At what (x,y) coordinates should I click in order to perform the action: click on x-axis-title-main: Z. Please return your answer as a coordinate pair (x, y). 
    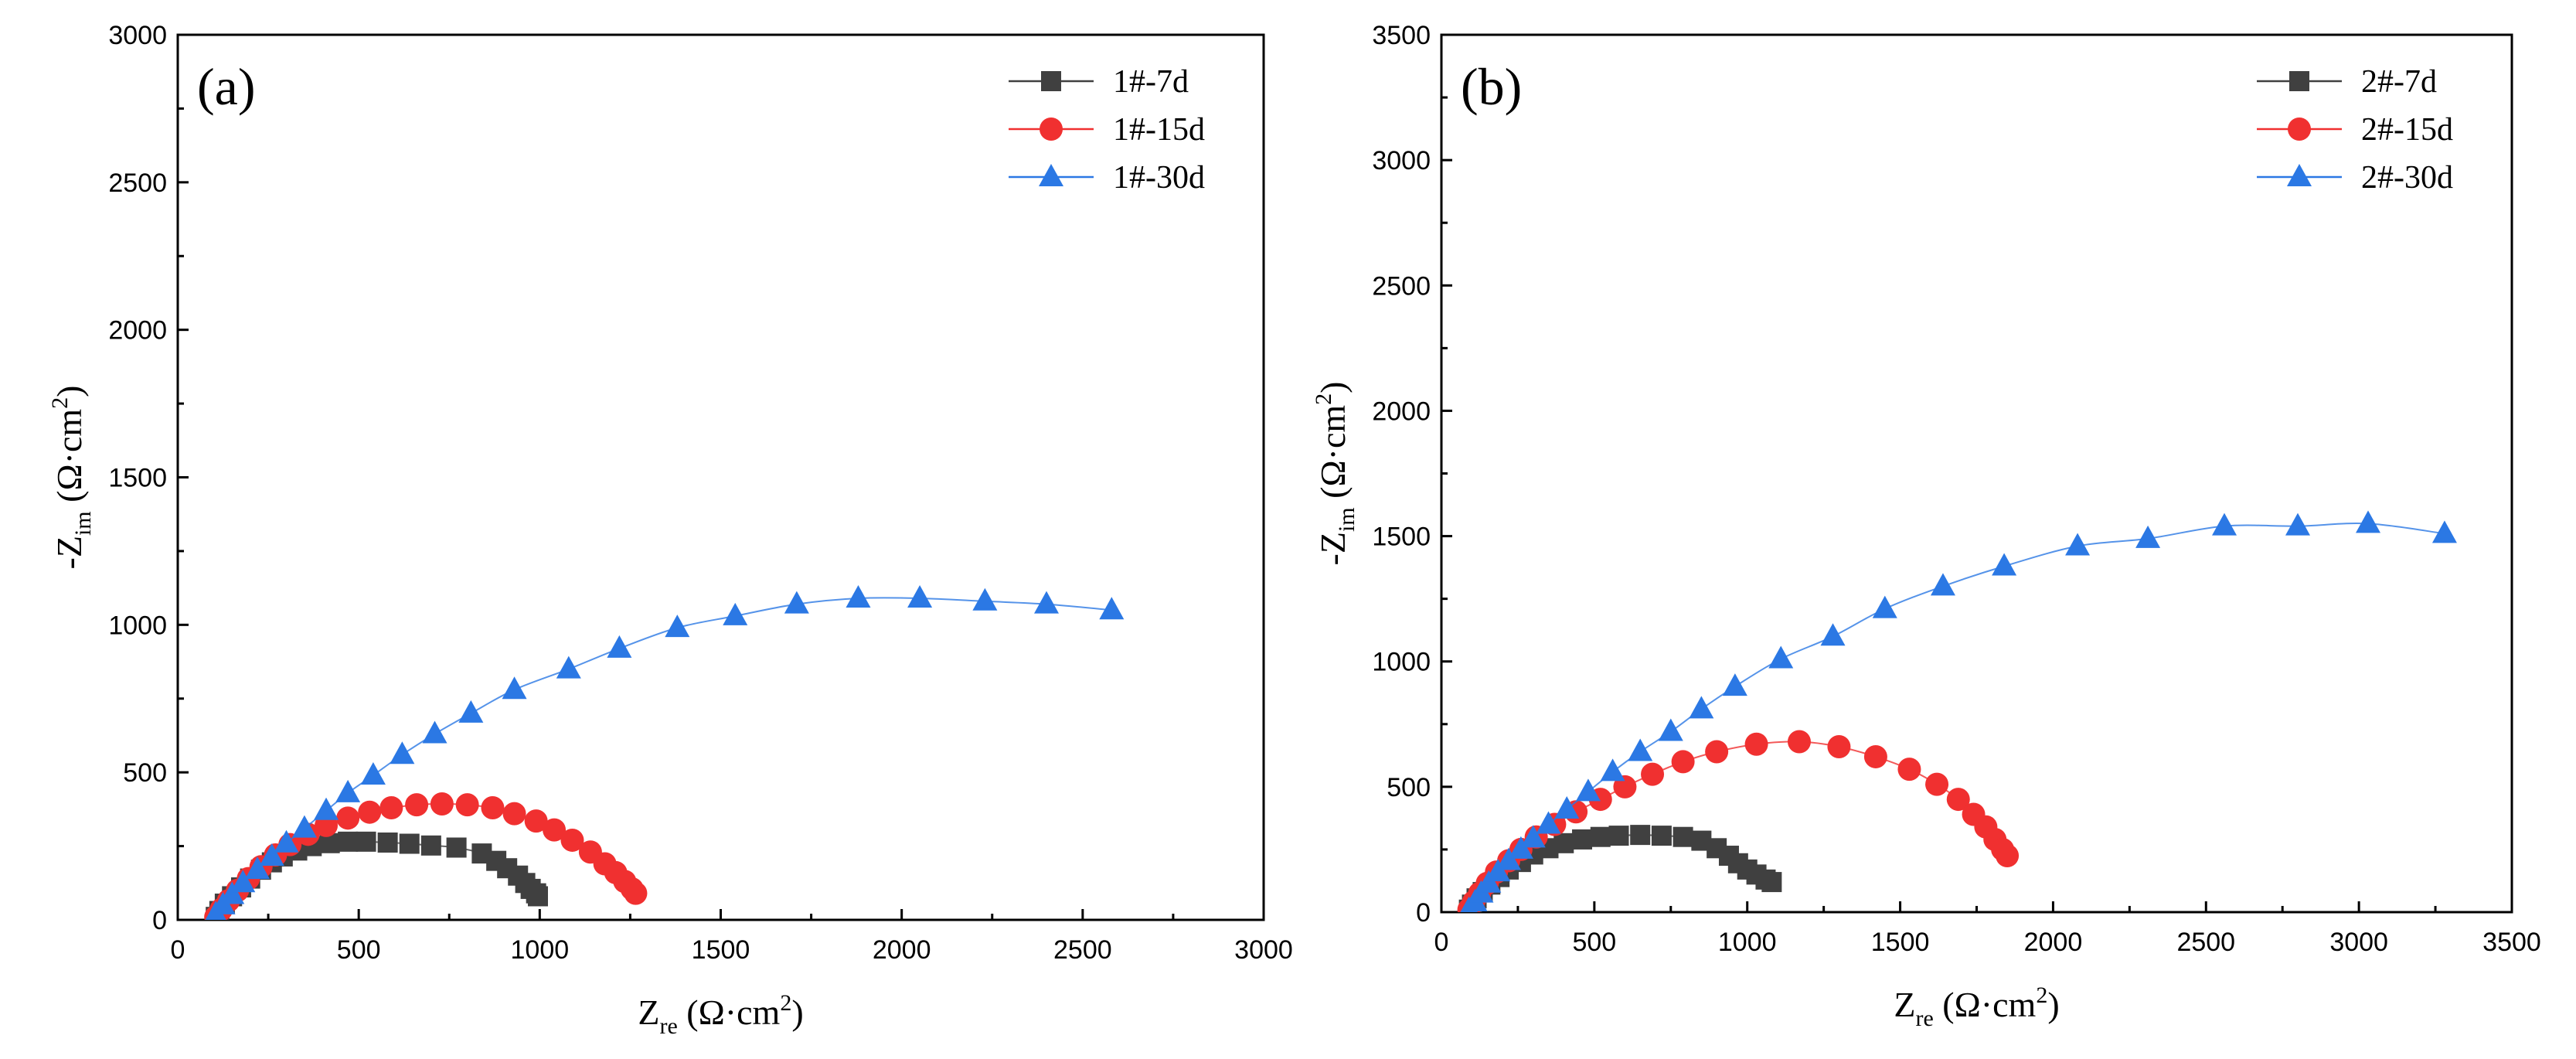
    Looking at the image, I should click on (1904, 1004).